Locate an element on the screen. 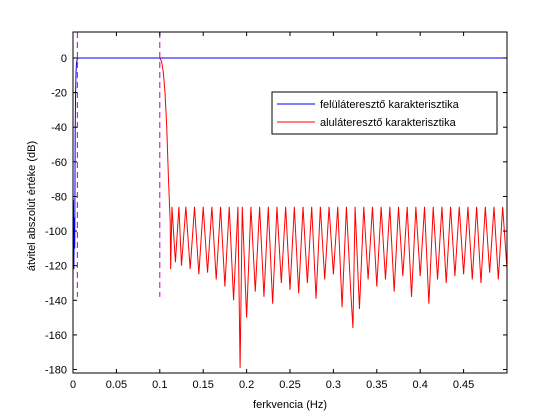 This screenshot has height=420, width=560. y-tick-label: -160 is located at coordinates (56, 336).